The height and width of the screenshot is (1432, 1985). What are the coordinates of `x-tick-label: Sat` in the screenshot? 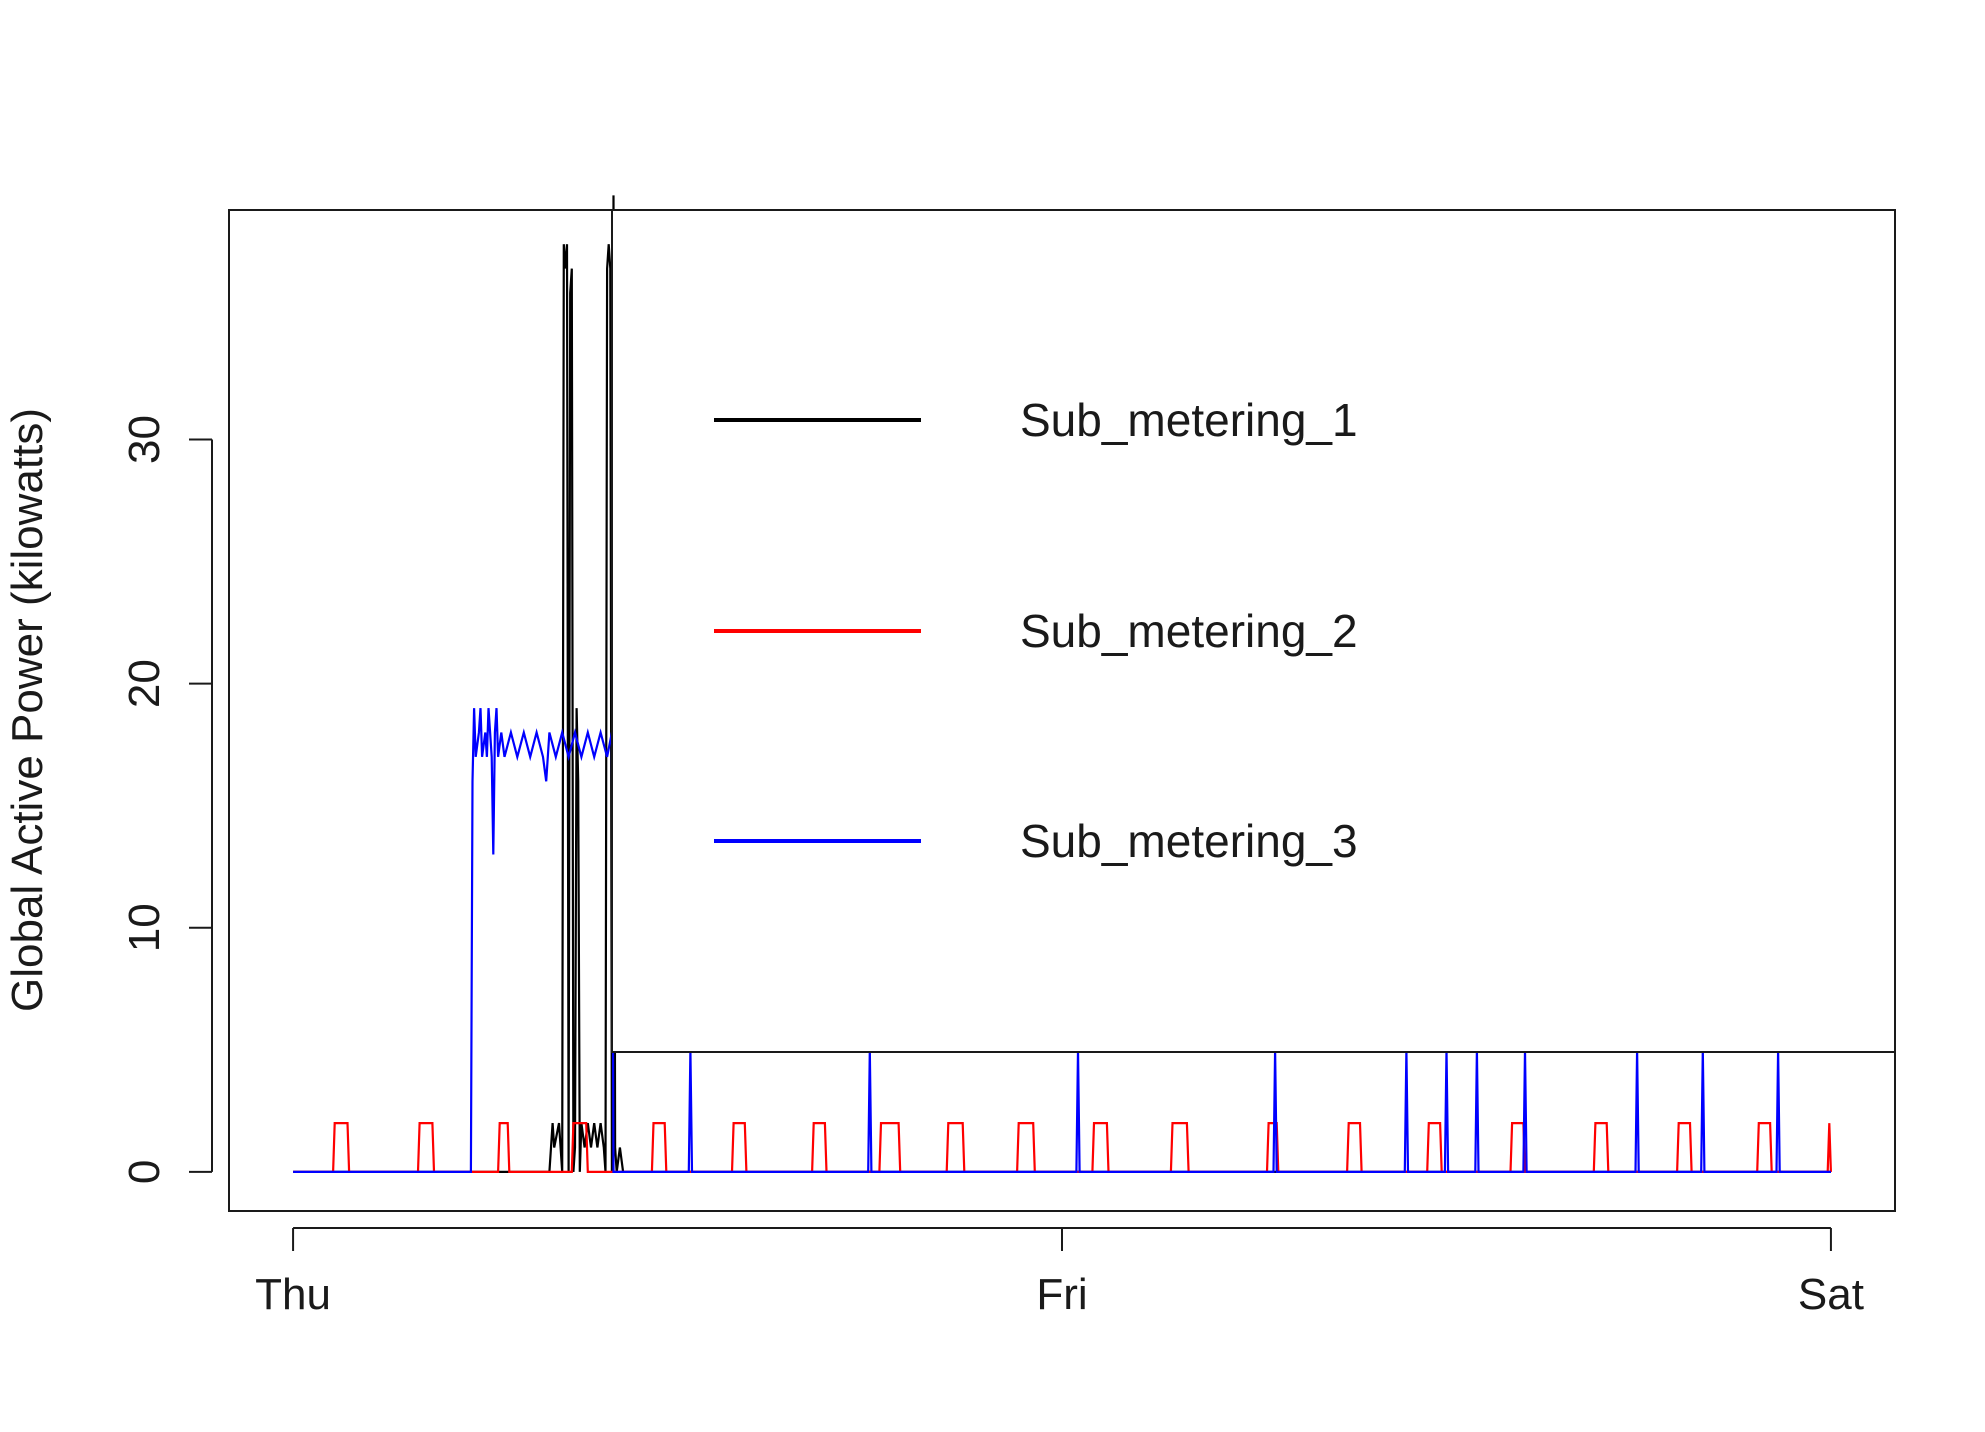 It's located at (1831, 1294).